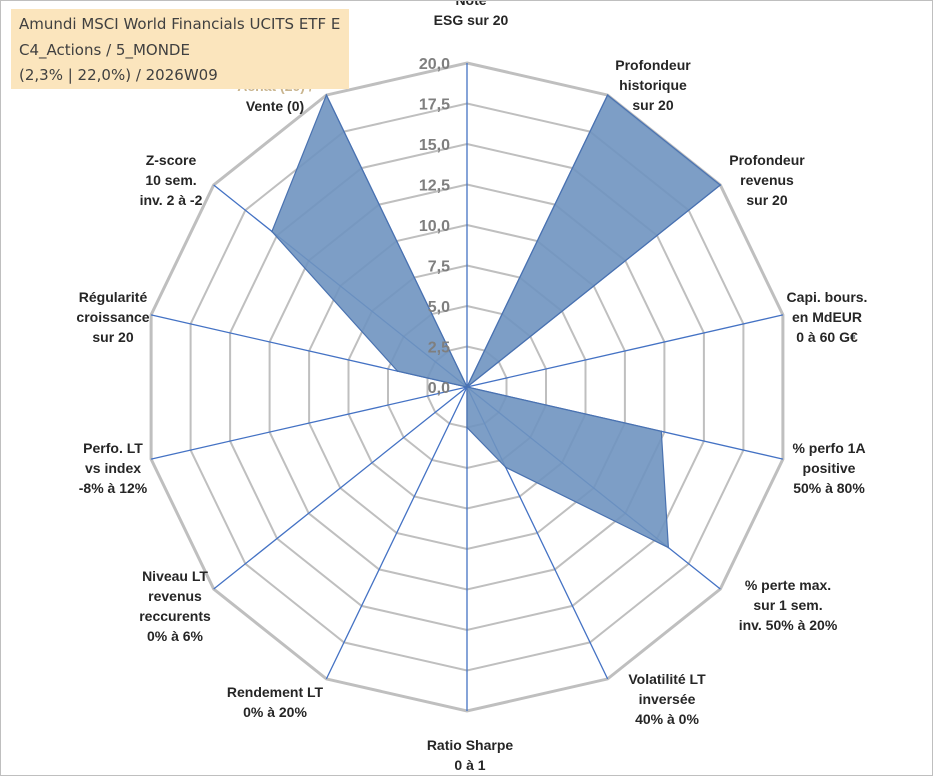 The height and width of the screenshot is (776, 933). I want to click on axis-label-line: inv. 2 à -2, so click(171, 200).